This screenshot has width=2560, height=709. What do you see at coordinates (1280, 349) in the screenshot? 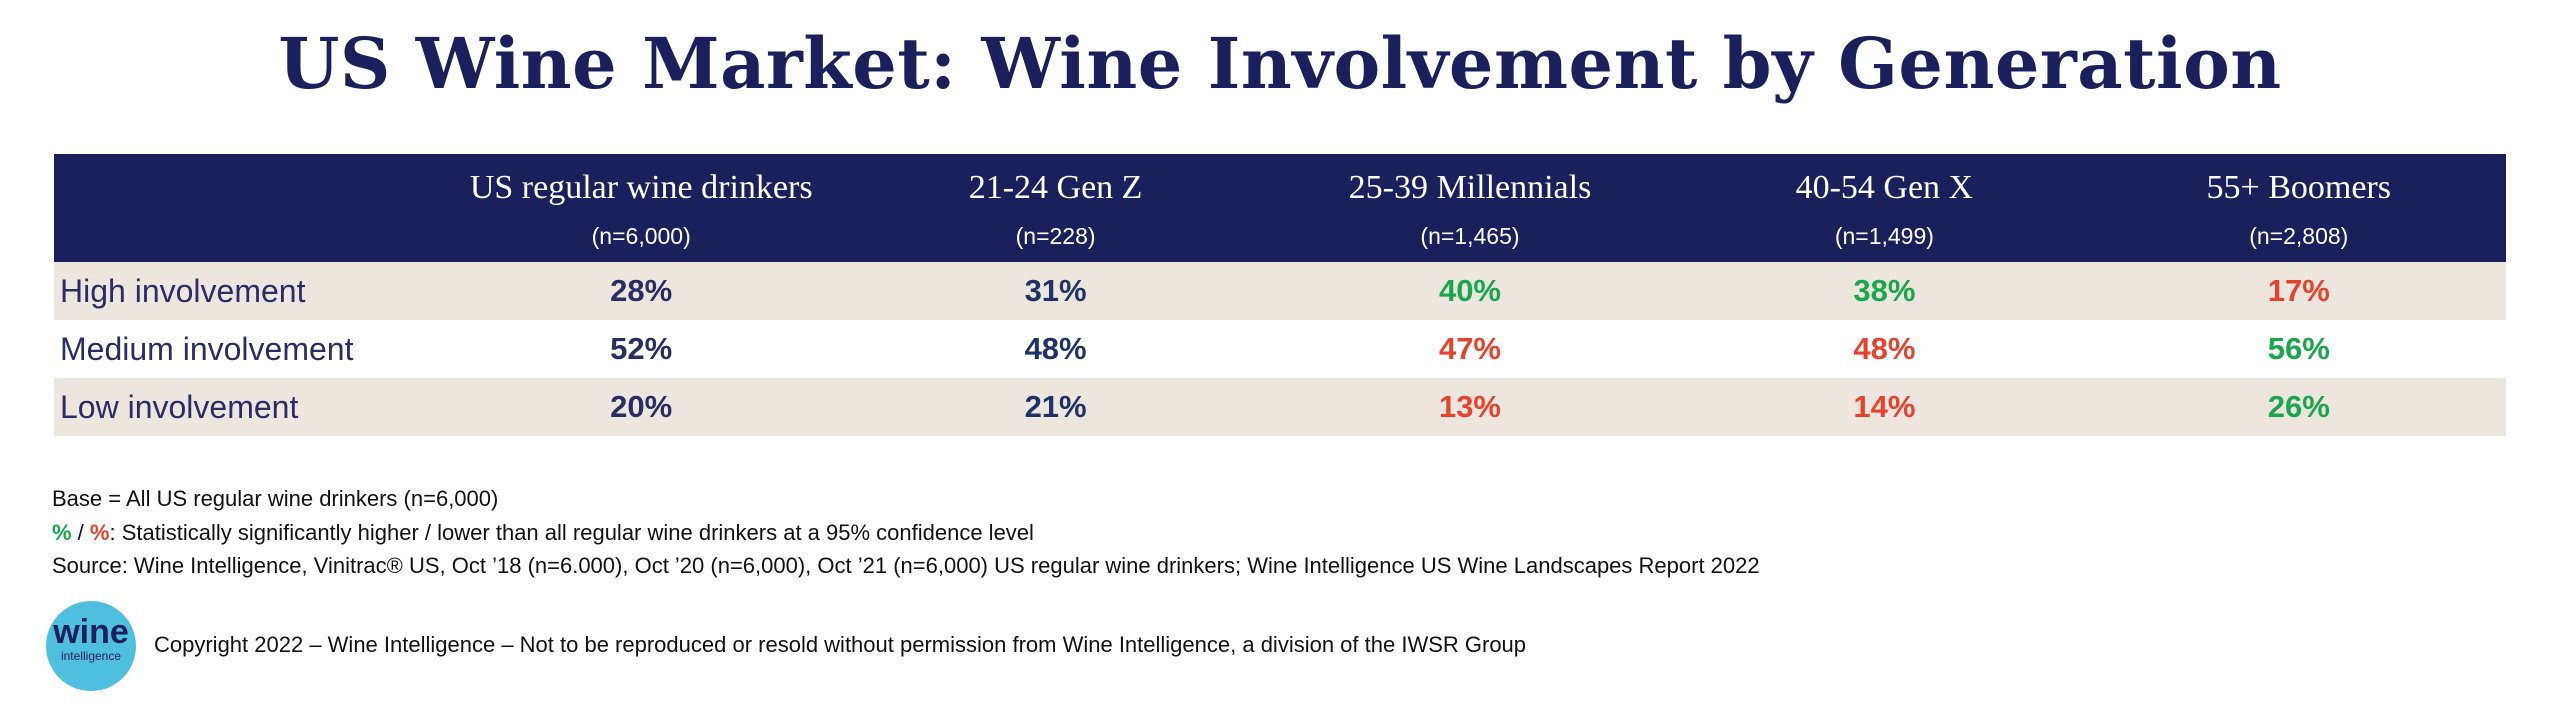
I see `table-row: Medium involvement 52% 48% 47% 48% 56%` at bounding box center [1280, 349].